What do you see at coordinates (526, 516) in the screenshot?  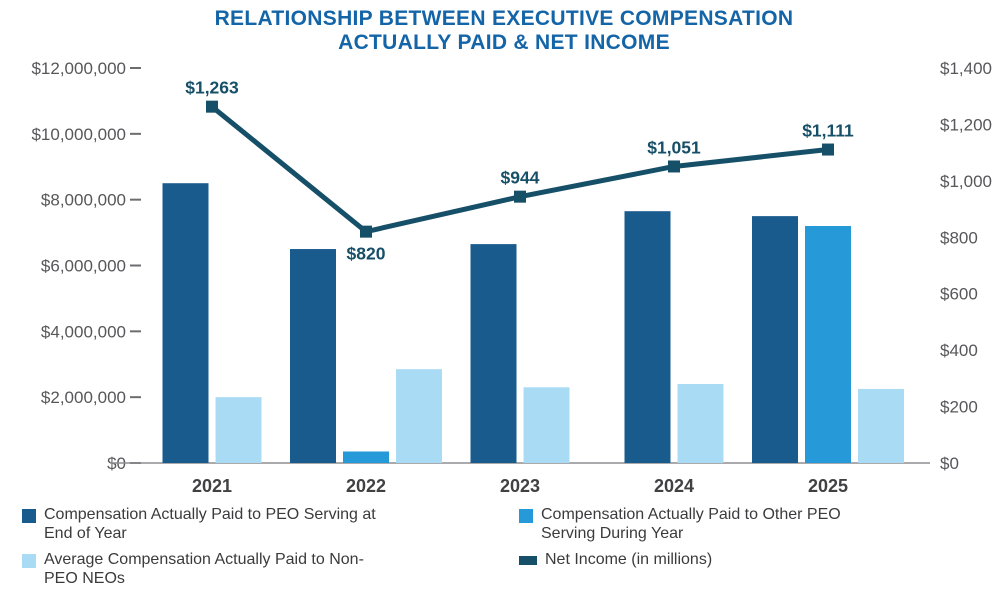 I see `legend-swatch-other-peo` at bounding box center [526, 516].